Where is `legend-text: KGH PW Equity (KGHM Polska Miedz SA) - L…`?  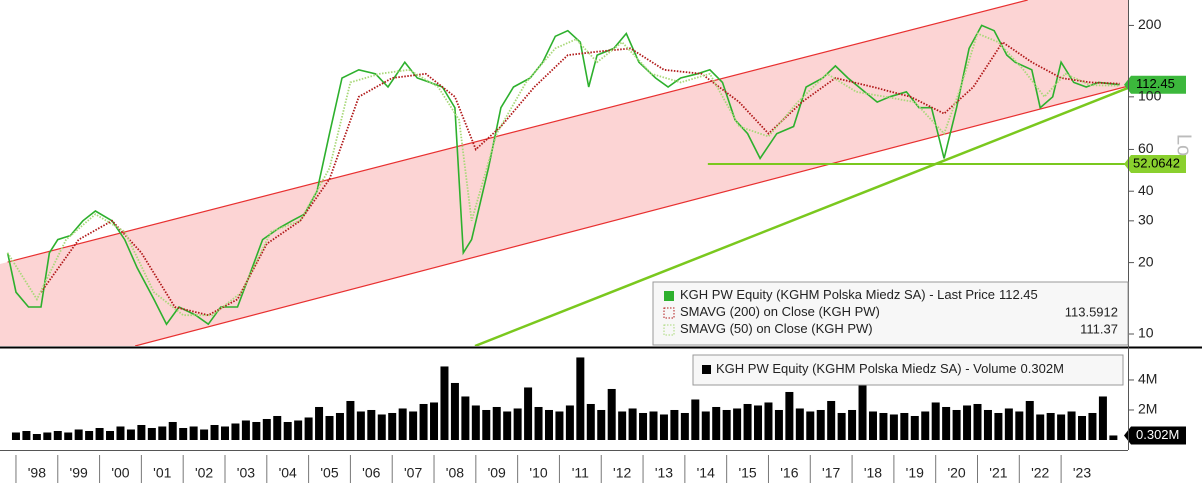
legend-text: KGH PW Equity (KGHM Polska Miedz SA) - L… is located at coordinates (859, 294).